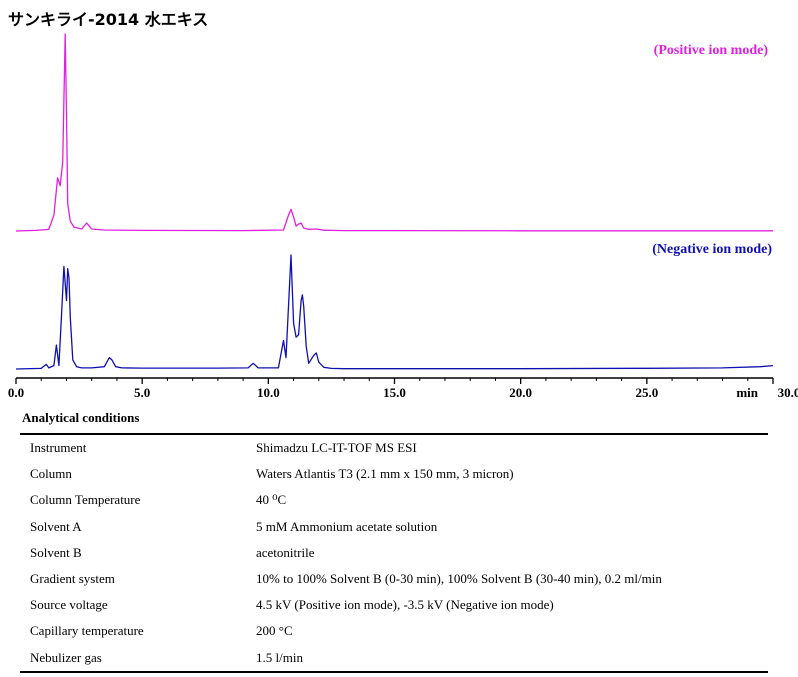  I want to click on table-row: Instrument Shimadzu LC-IT-TOF MS ESI, so click(394, 447).